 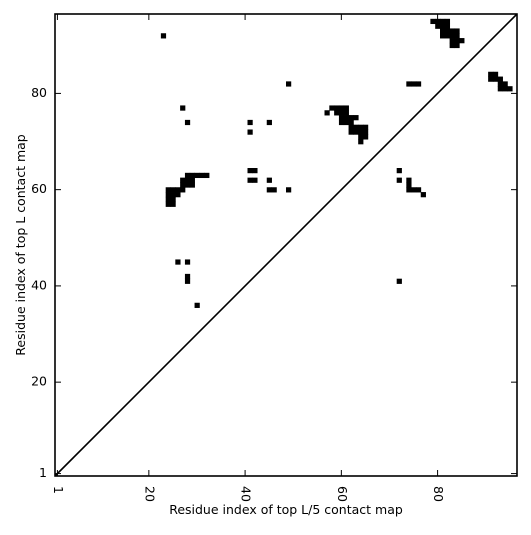 I want to click on x-tick-label: 40, so click(x=246, y=494).